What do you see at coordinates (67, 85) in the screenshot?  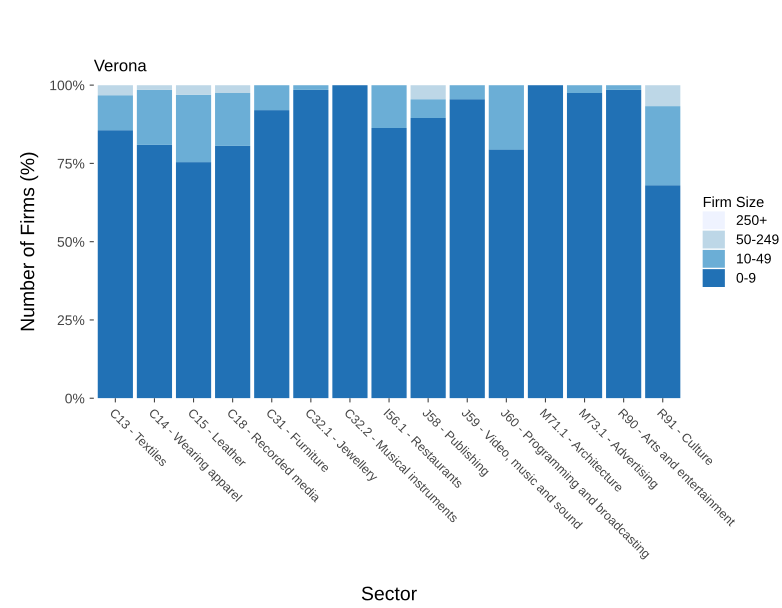 I see `y-tick-label: 100%` at bounding box center [67, 85].